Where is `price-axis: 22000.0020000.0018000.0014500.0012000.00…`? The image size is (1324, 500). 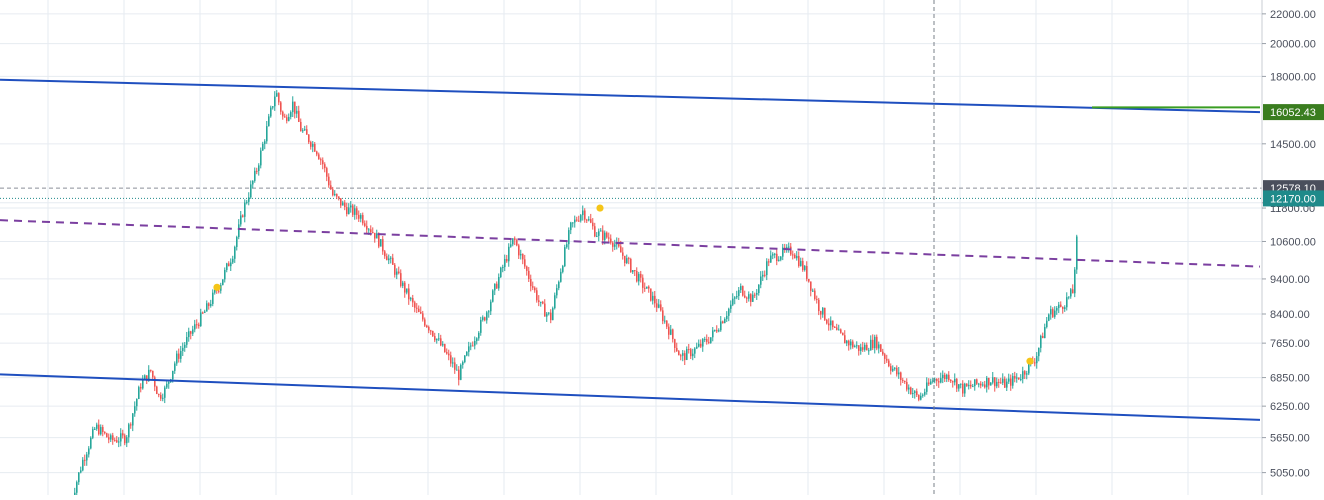
price-axis: 22000.0020000.0018000.0014500.0012000.00… is located at coordinates (1292, 247).